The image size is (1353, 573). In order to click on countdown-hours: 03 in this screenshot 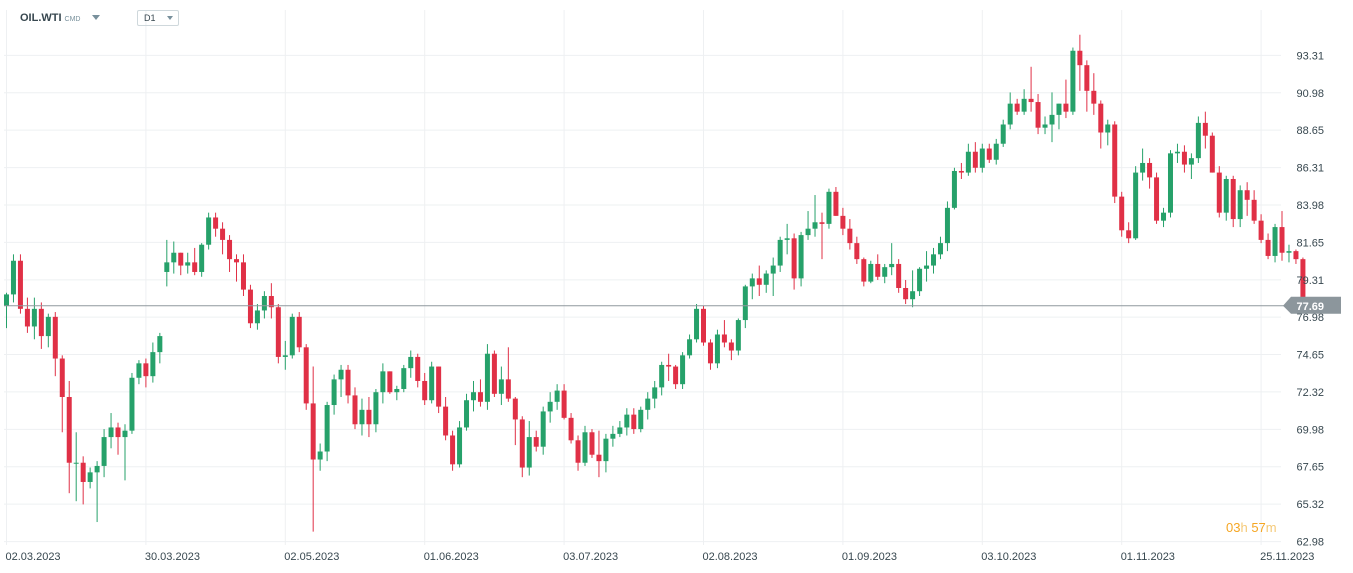, I will do `click(1233, 527)`.